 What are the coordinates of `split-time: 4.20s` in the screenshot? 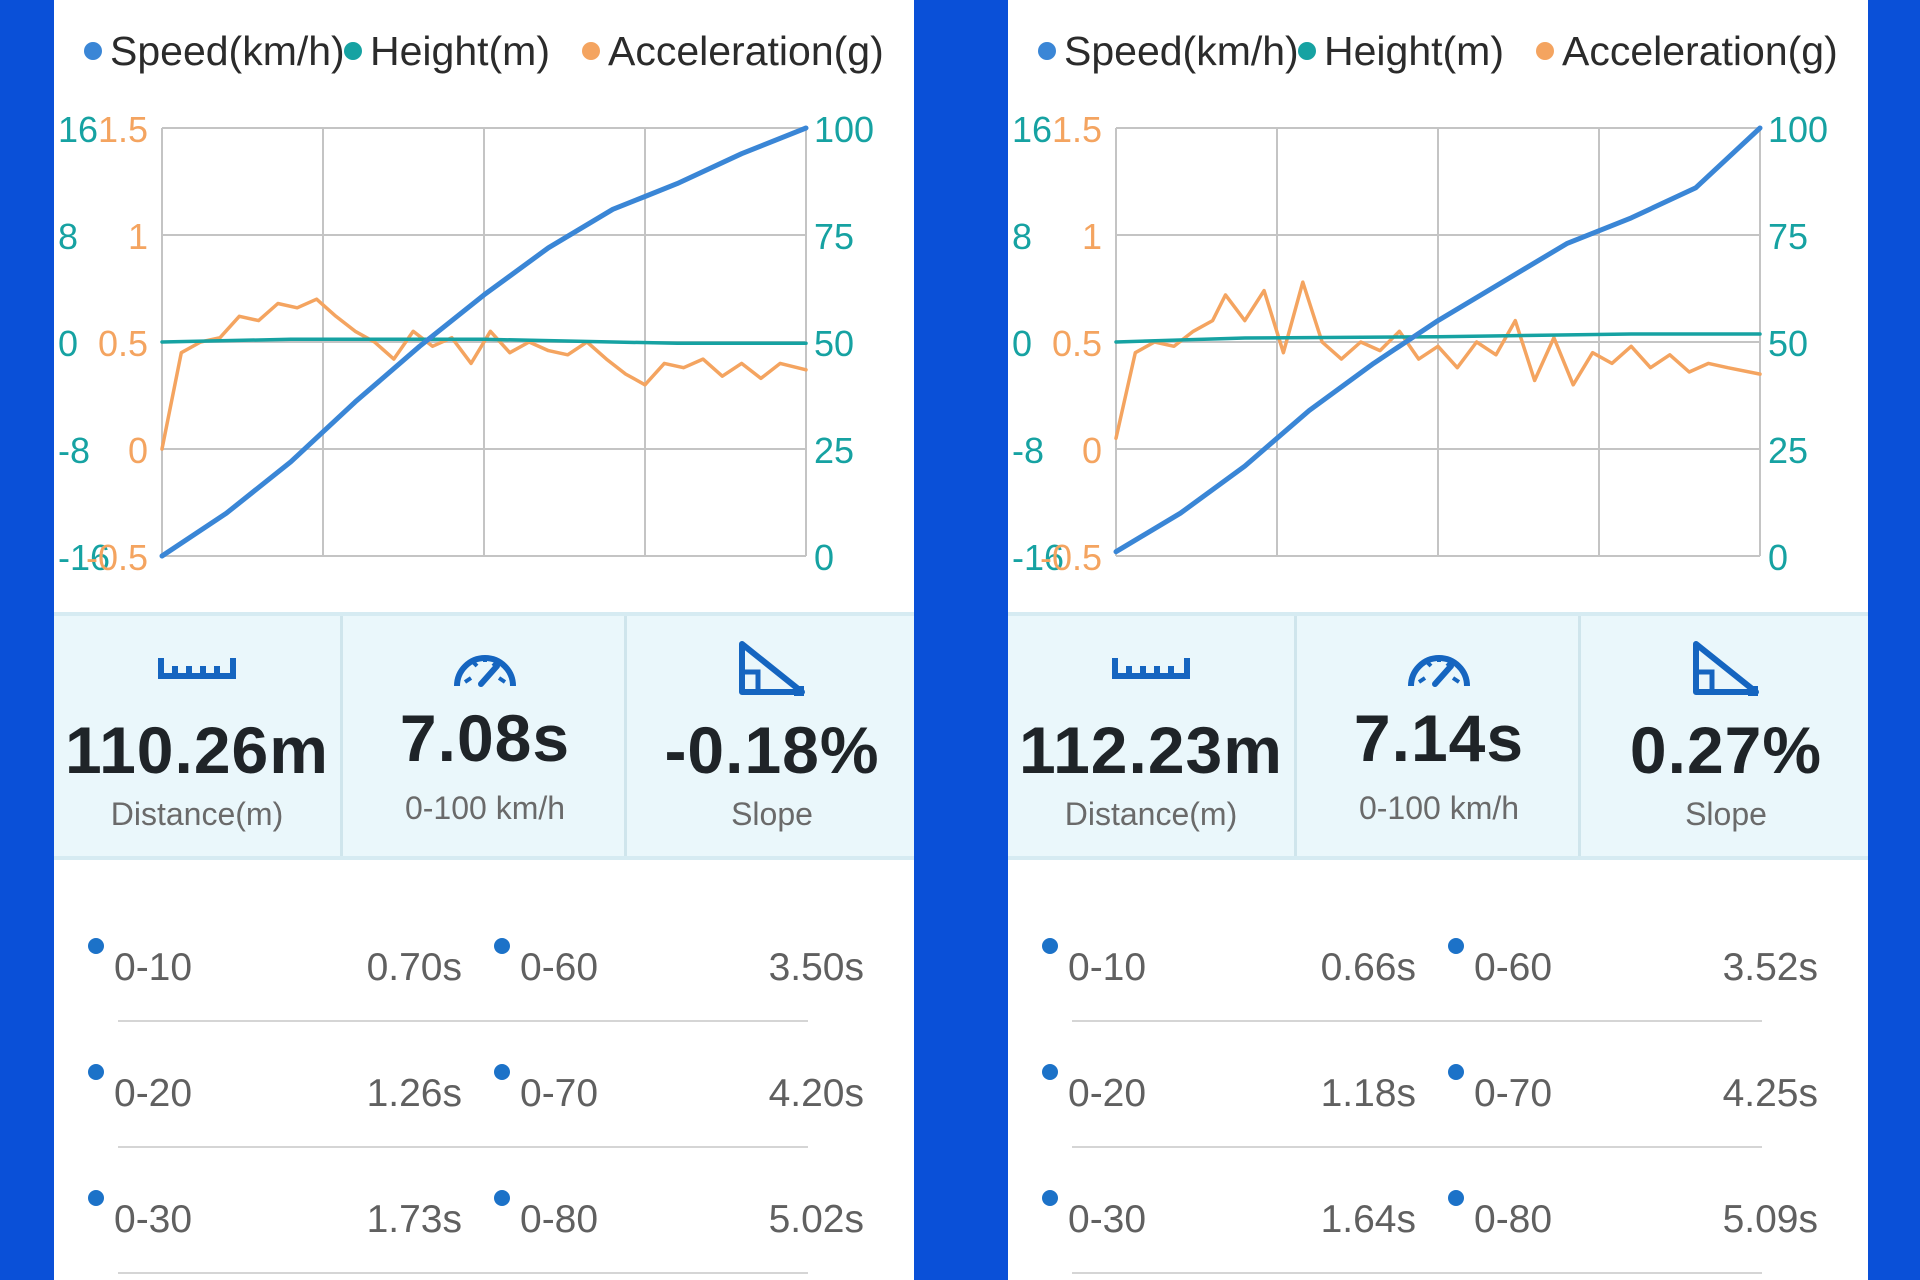 It's located at (816, 1093).